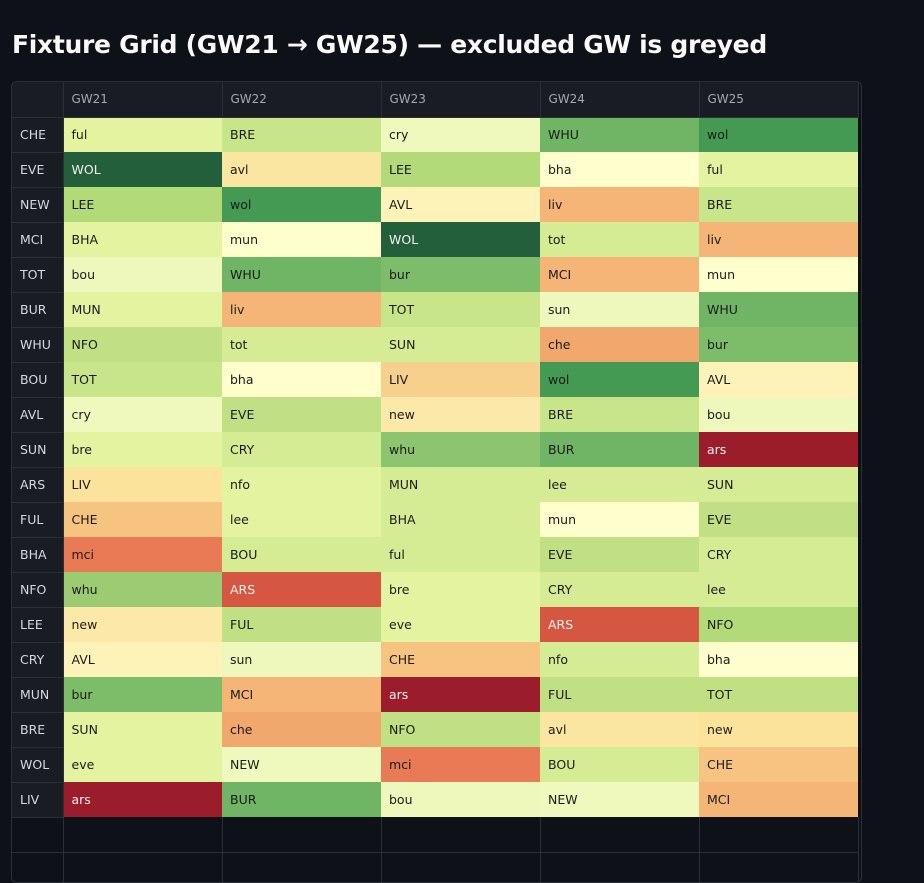 The width and height of the screenshot is (924, 883). I want to click on column-header: GW25, so click(779, 100).